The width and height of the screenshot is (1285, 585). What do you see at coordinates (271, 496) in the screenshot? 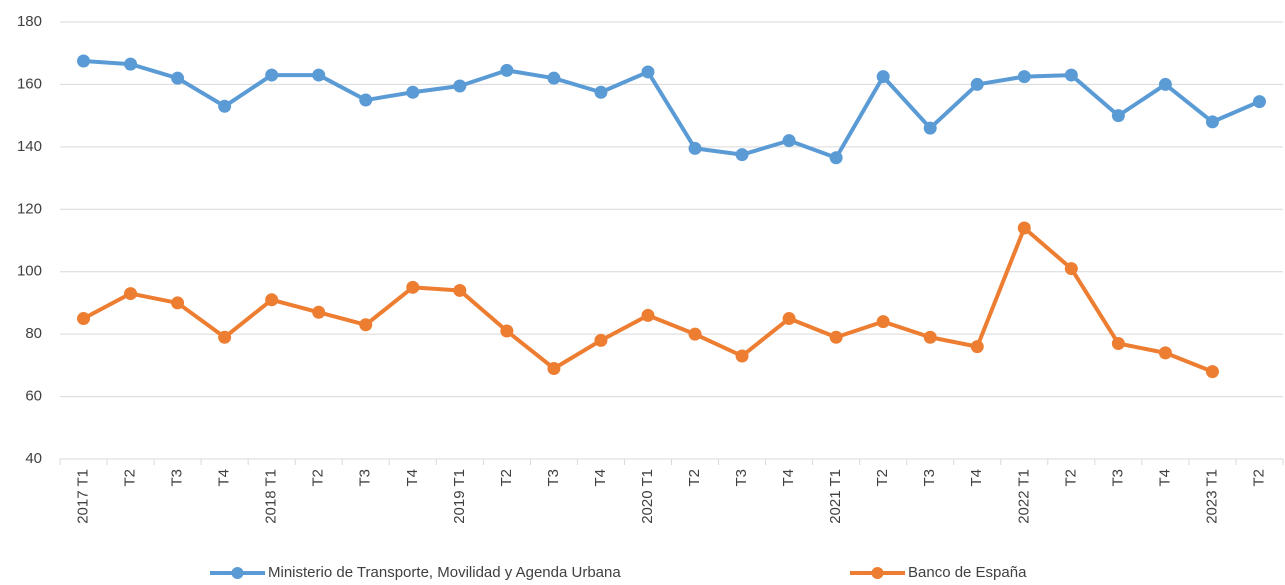
I see `x-tick-label: 2018 T1` at bounding box center [271, 496].